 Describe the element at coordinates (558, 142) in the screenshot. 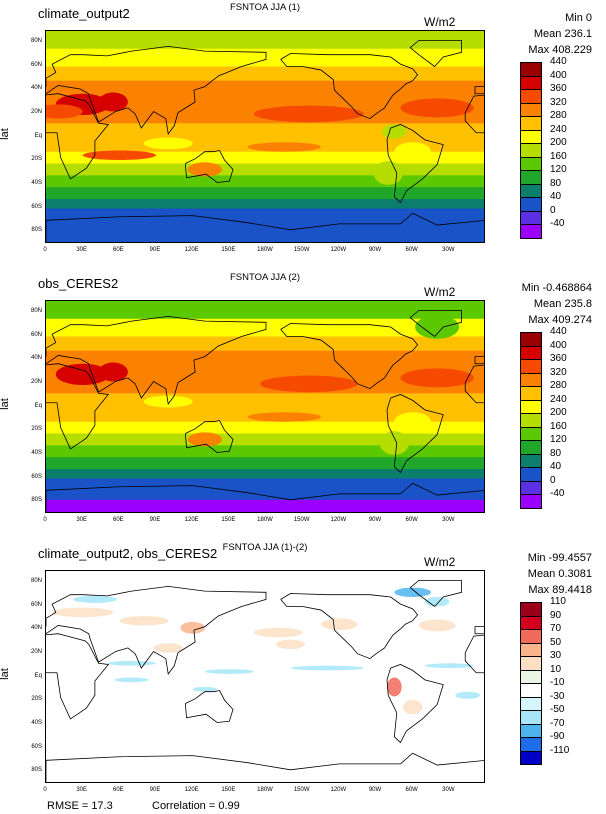

I see `colorbar-label: 200` at that location.